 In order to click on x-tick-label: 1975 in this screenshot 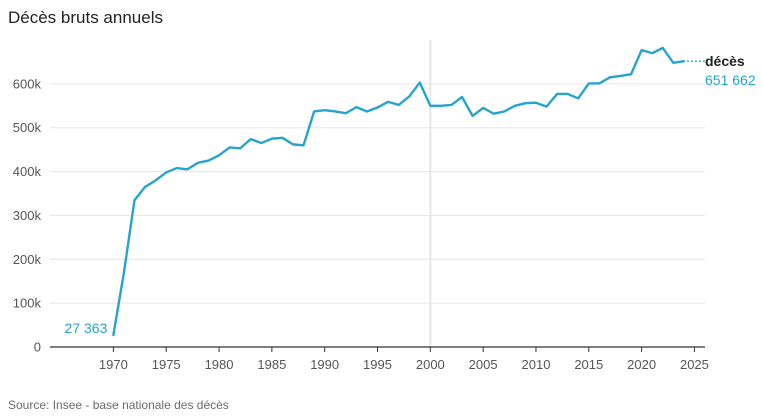, I will do `click(166, 364)`.